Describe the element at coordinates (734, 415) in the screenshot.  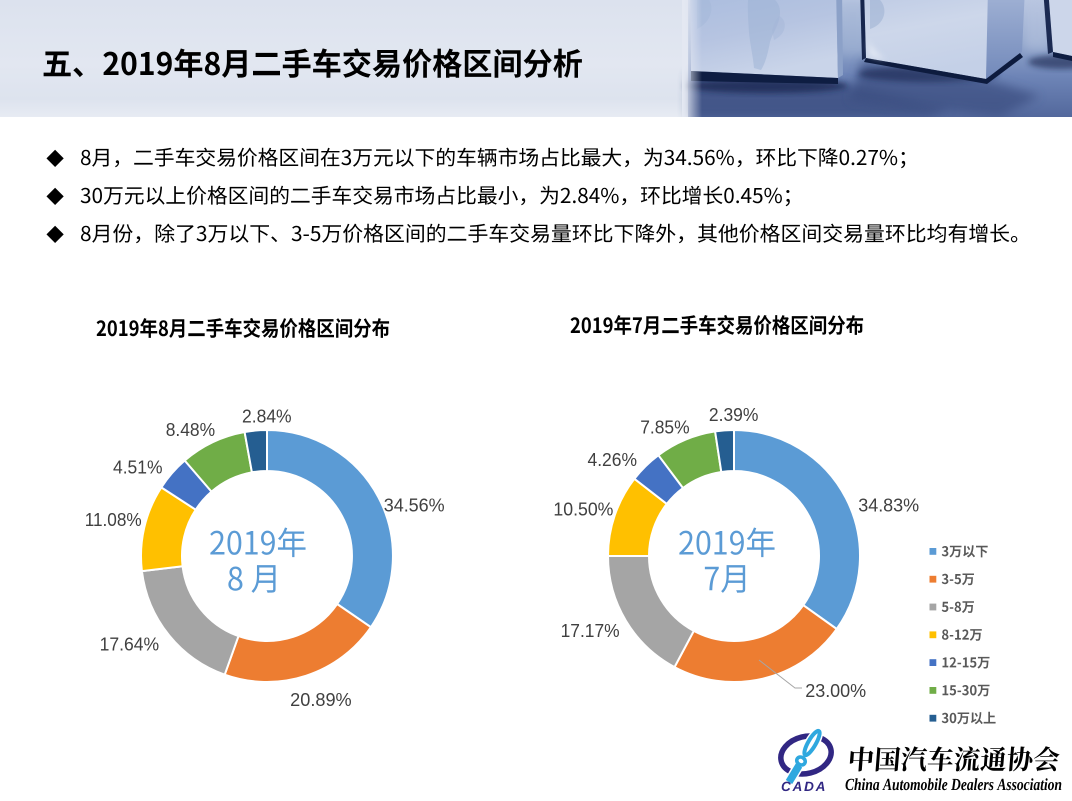
I see `svg-text: 2.39%` at that location.